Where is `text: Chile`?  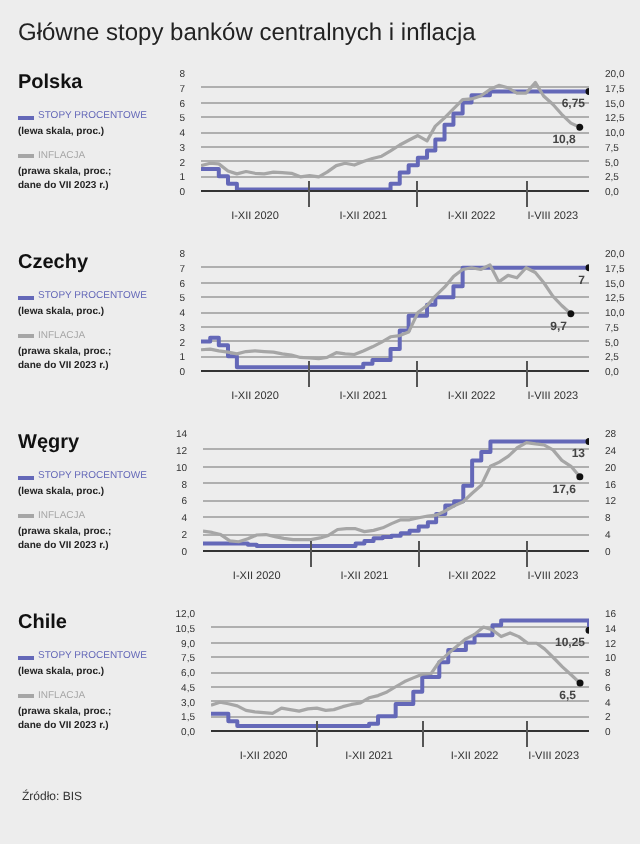
text: Chile is located at coordinates (43, 624).